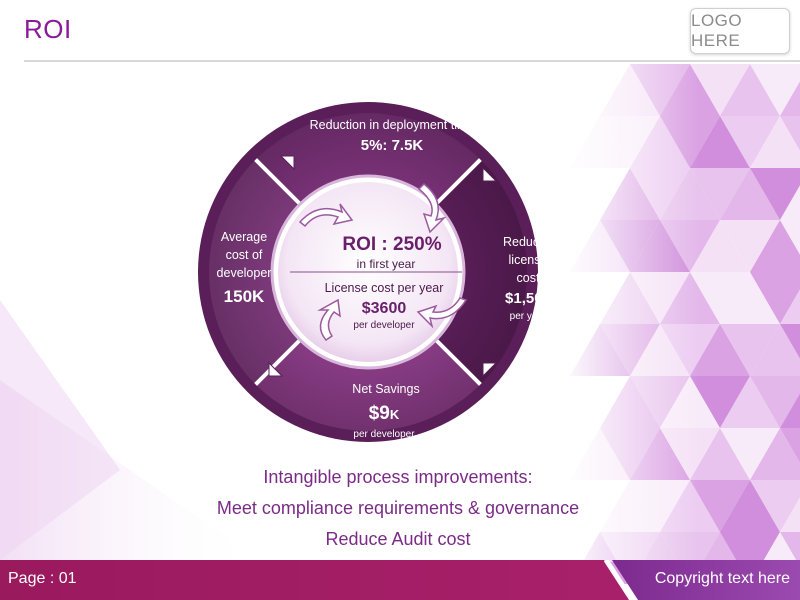 This screenshot has width=800, height=600. Describe the element at coordinates (244, 237) in the screenshot. I see `avg-cost-line1: Average` at that location.